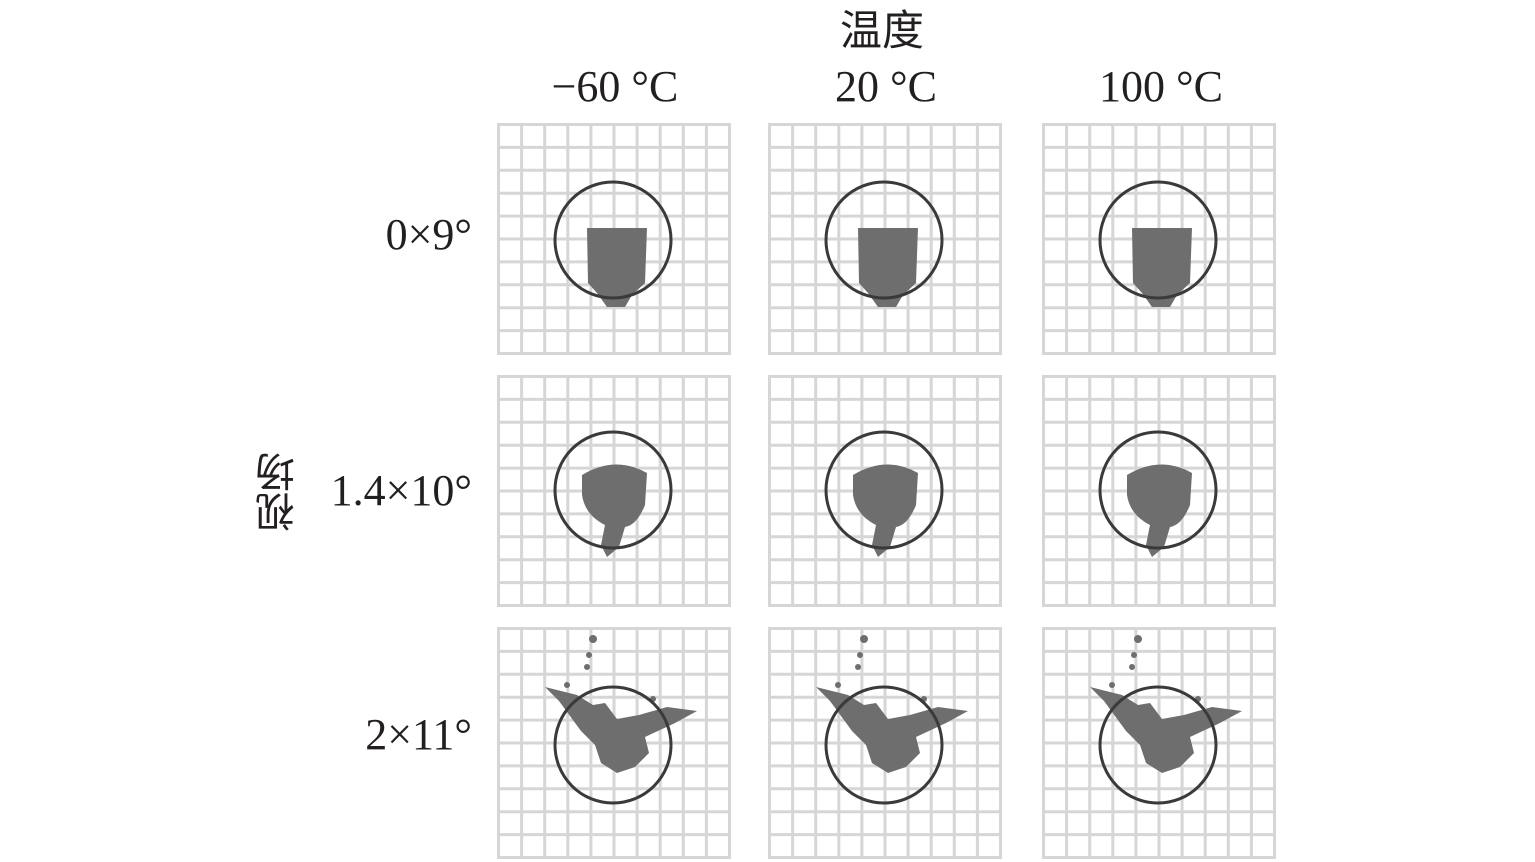 The width and height of the screenshot is (1535, 862). I want to click on column-label-100: 100 °C, so click(1161, 86).